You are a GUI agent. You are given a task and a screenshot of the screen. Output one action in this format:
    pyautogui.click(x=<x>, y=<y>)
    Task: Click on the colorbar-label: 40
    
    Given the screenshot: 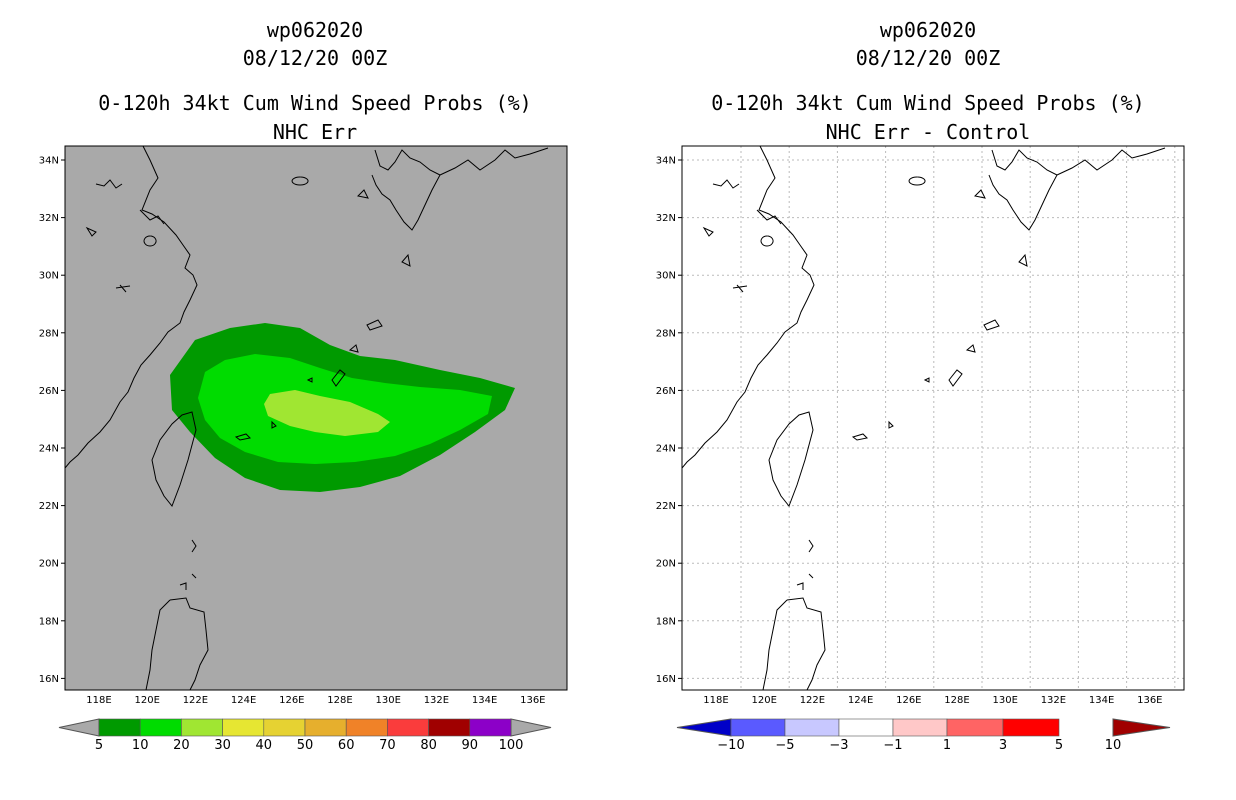 What is the action you would take?
    pyautogui.click(x=264, y=745)
    